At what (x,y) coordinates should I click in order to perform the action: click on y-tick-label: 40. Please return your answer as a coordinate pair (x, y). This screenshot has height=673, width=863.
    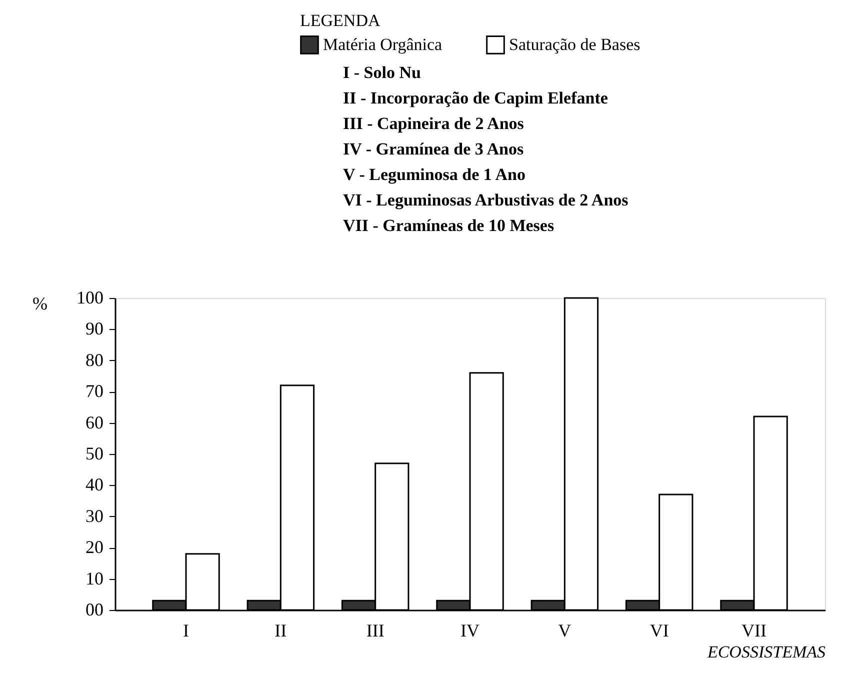
    Looking at the image, I should click on (95, 484).